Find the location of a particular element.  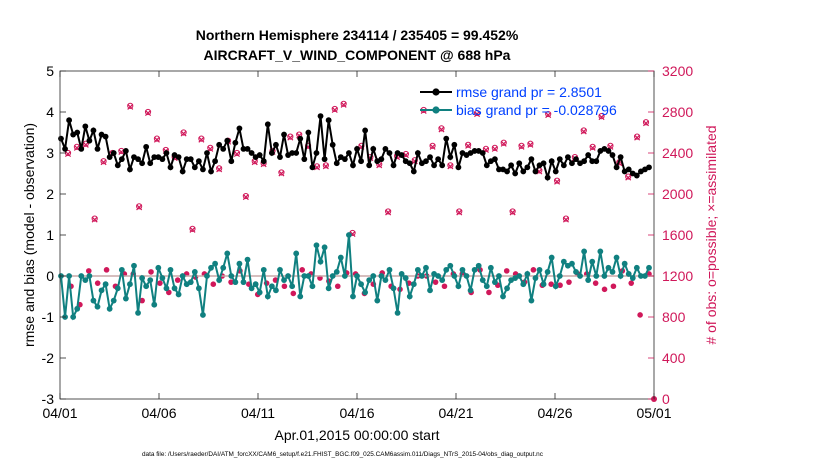

y-right-tick-label: 2400 is located at coordinates (677, 153).